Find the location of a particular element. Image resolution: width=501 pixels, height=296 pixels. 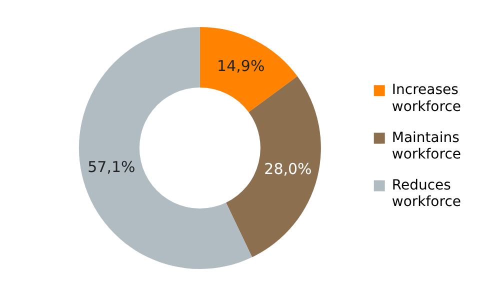

data-label: 14,9% is located at coordinates (241, 65).